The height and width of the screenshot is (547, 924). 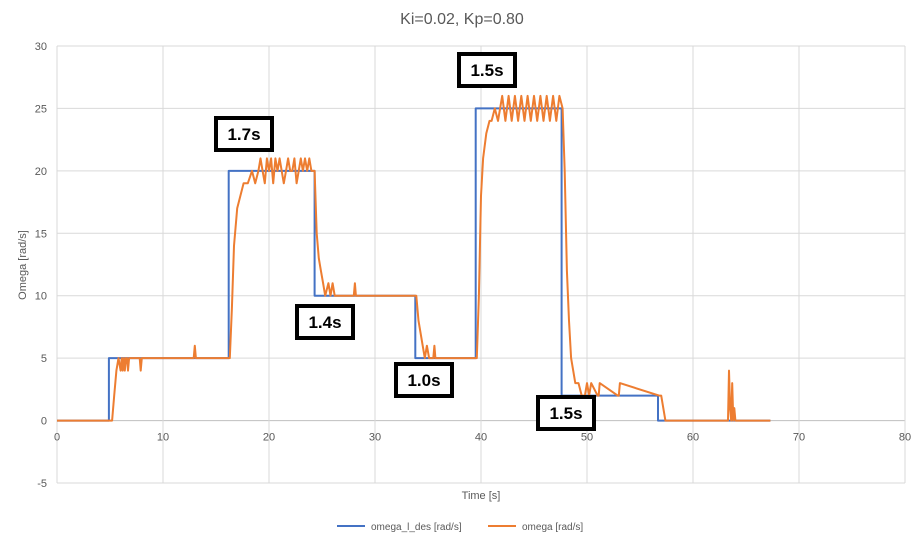 What do you see at coordinates (41, 297) in the screenshot?
I see `y-tick-label: 10` at bounding box center [41, 297].